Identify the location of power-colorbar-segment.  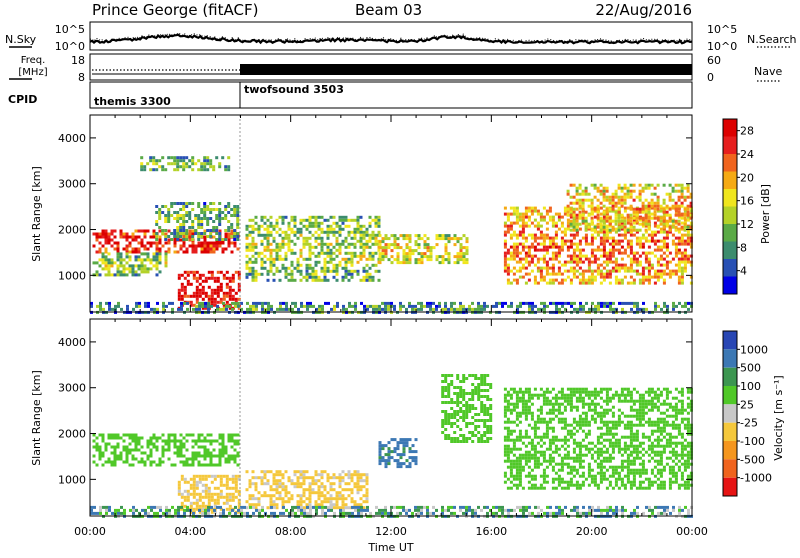
(730, 163).